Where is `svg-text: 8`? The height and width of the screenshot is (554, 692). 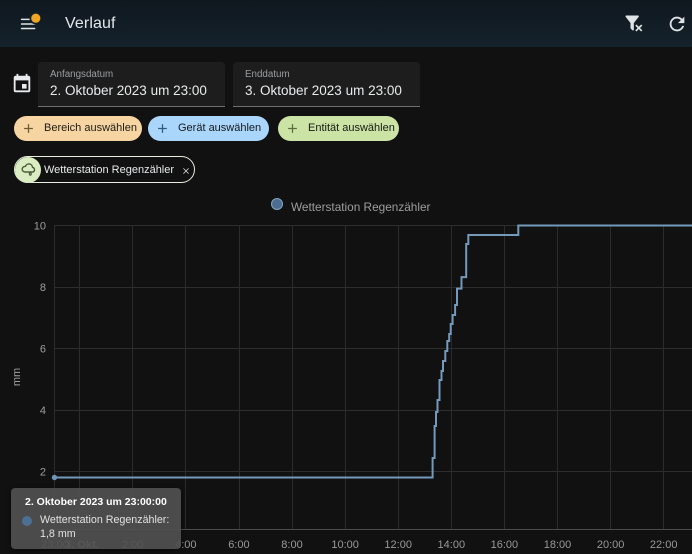 svg-text: 8 is located at coordinates (43, 288).